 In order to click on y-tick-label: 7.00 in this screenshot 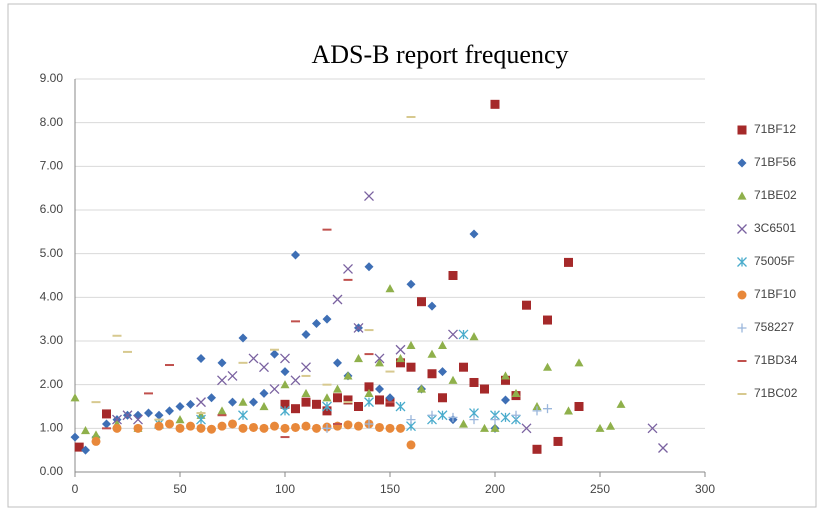, I will do `click(52, 166)`.